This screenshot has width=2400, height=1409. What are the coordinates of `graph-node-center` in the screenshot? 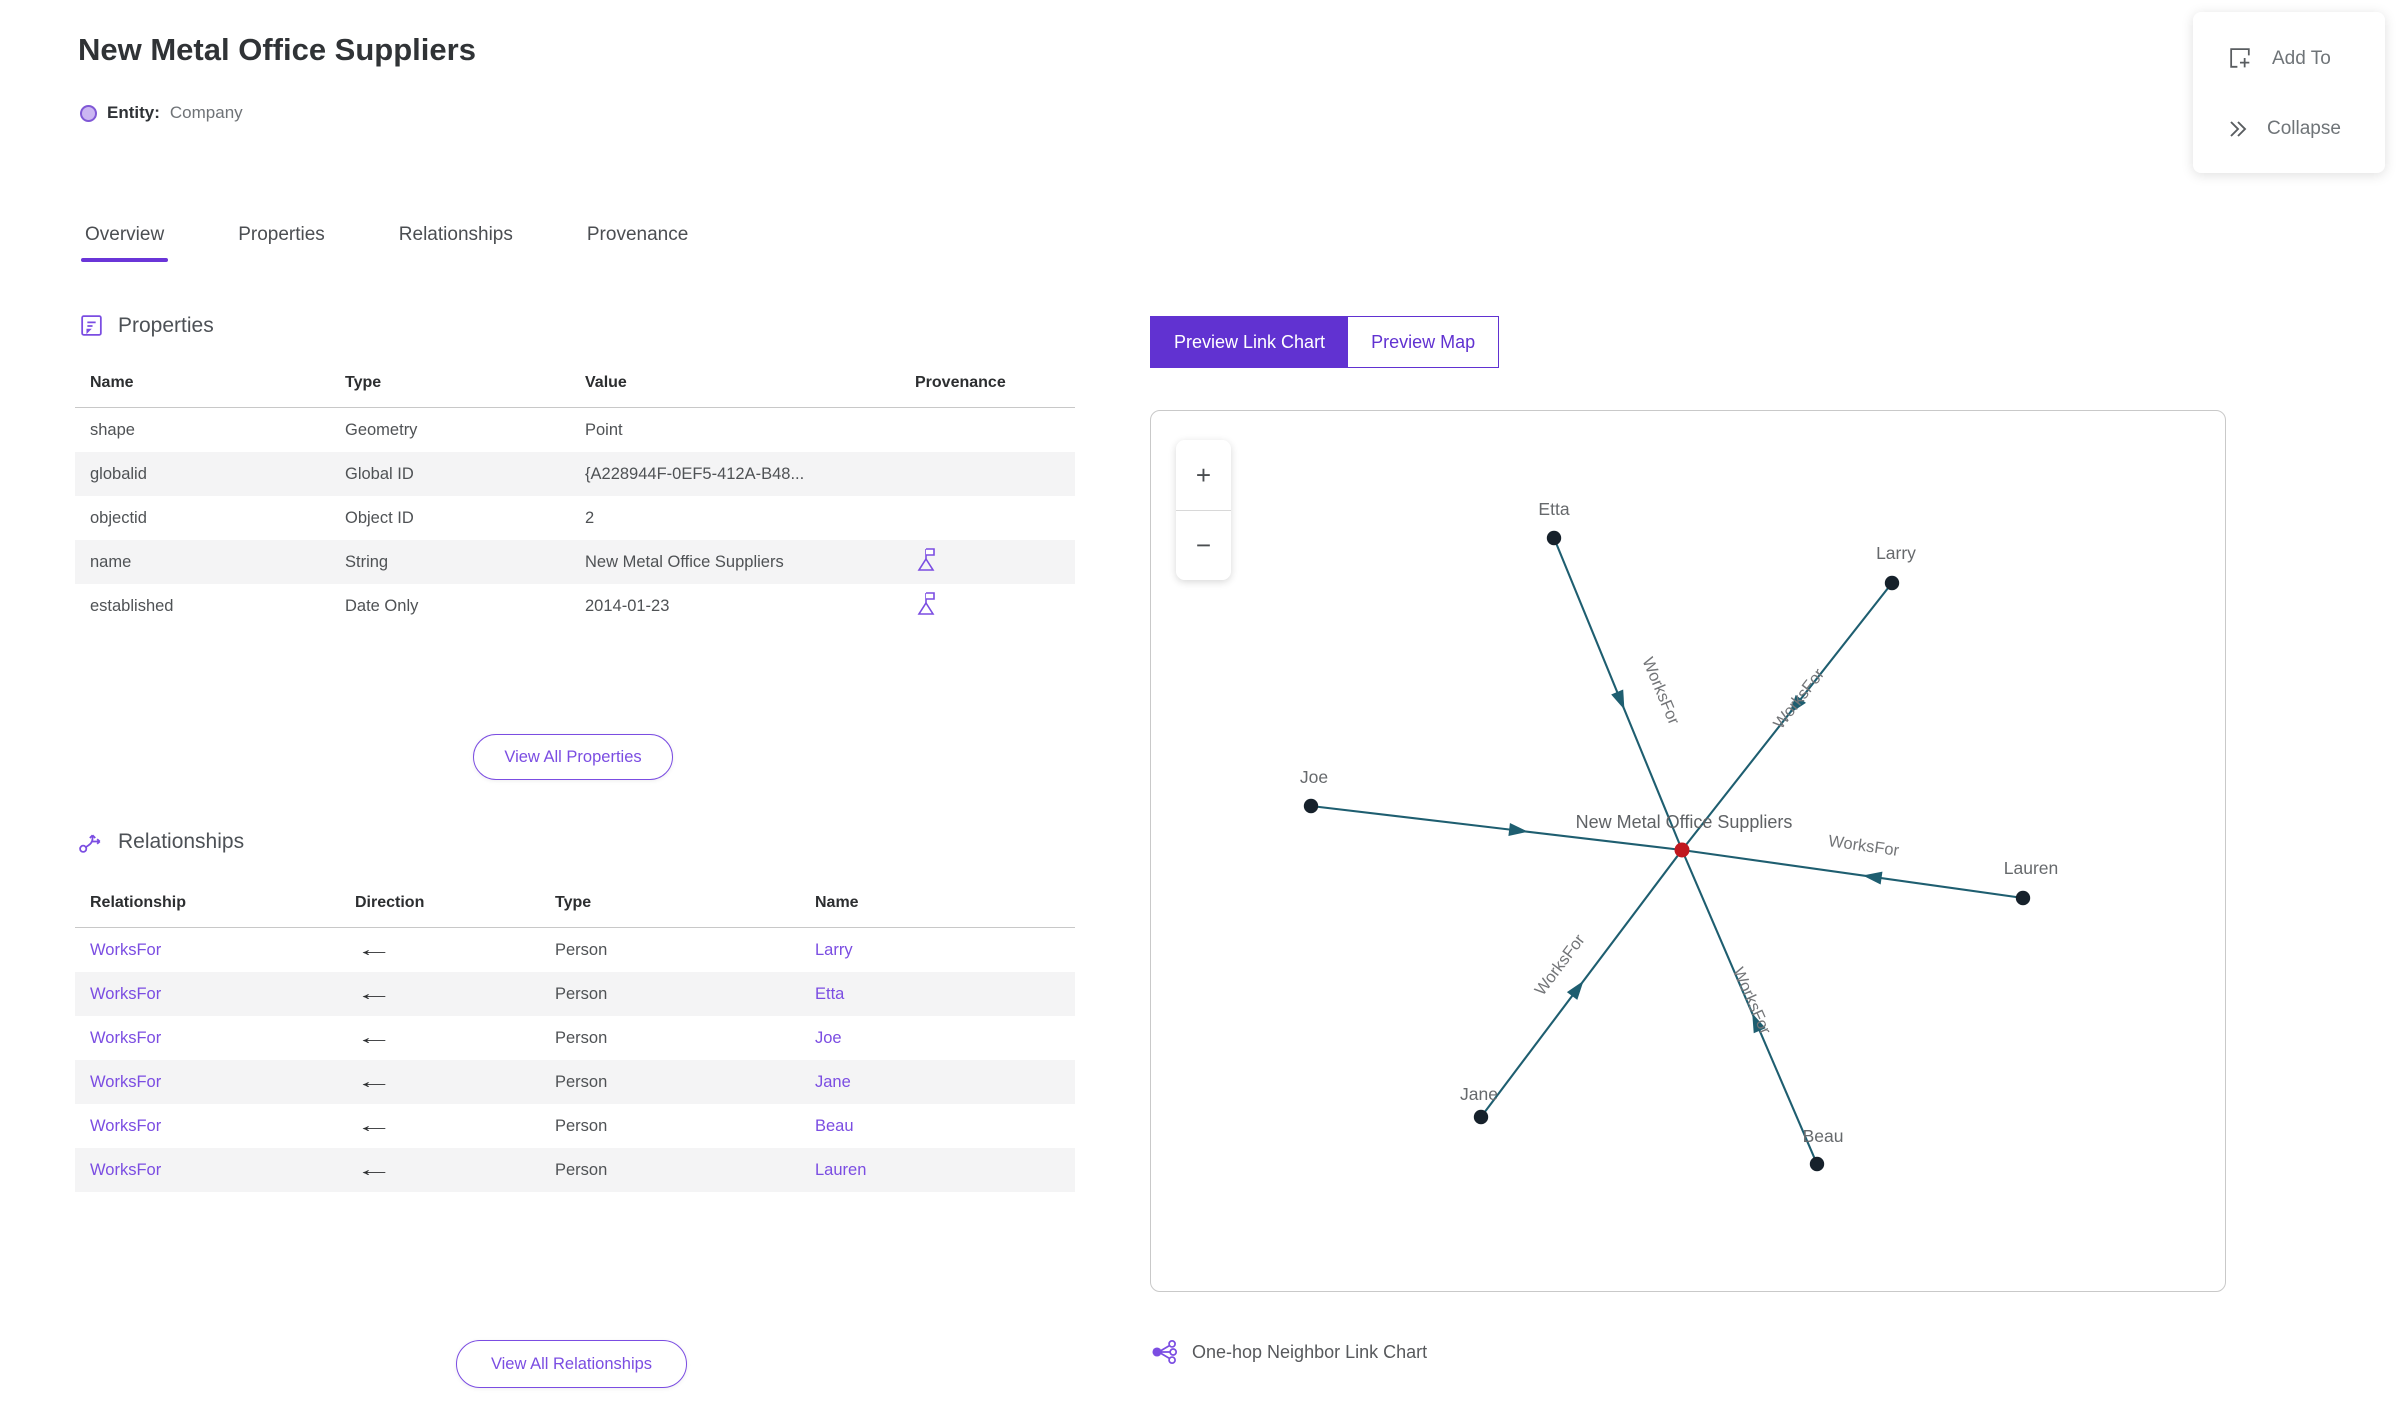 It's located at (1682, 850).